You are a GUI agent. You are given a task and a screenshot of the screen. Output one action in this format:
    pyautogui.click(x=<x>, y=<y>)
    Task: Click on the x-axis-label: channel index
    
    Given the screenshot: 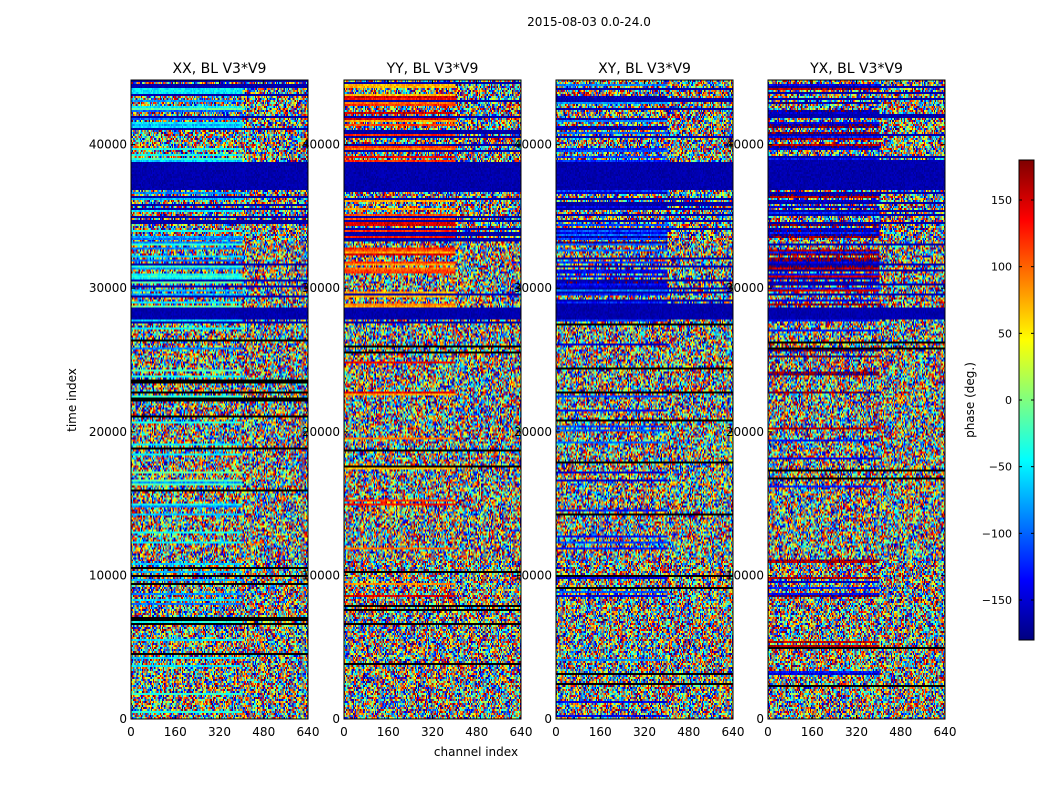 What is the action you would take?
    pyautogui.click(x=476, y=752)
    